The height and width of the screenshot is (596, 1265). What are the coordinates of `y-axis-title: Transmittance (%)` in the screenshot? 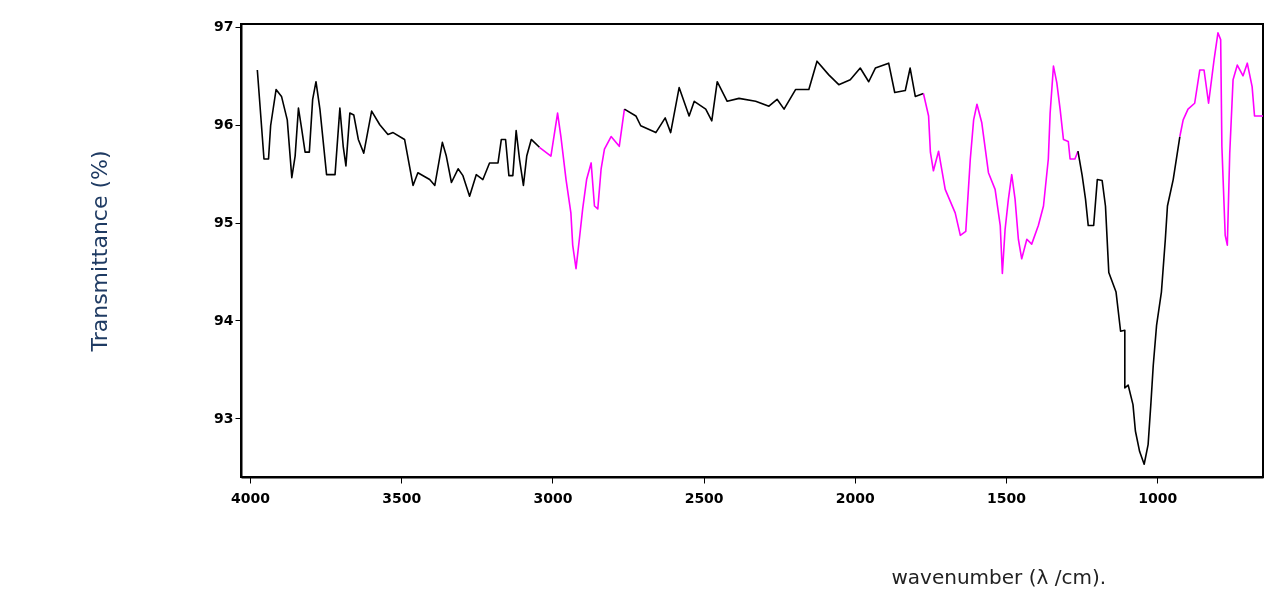 It's located at (99, 251).